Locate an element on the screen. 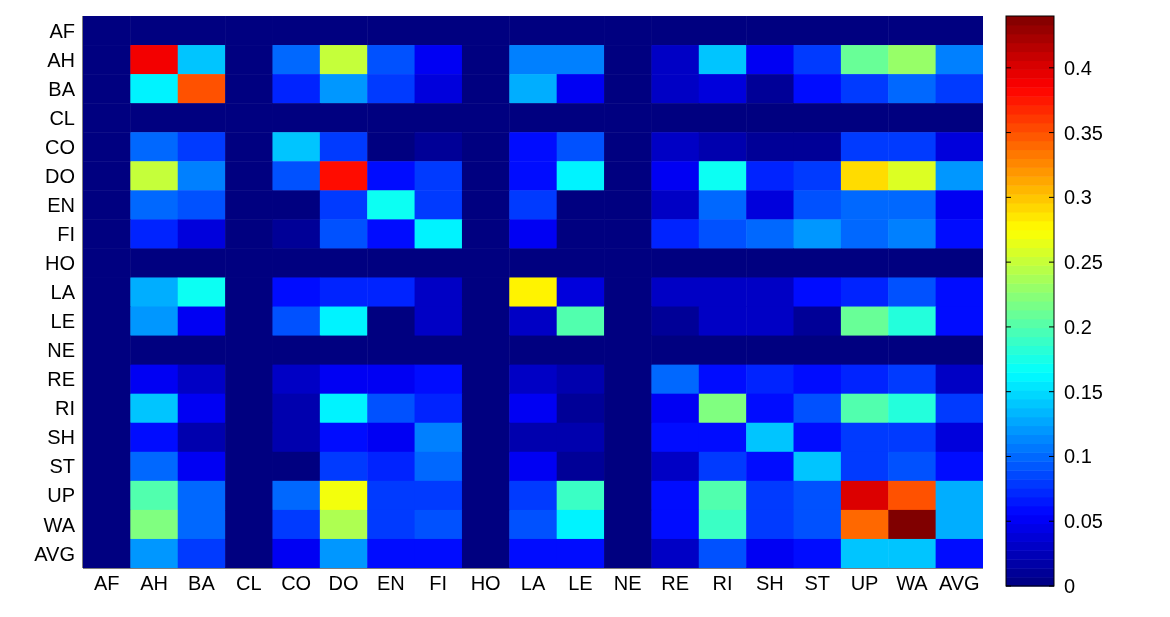  y-tick-label: HO is located at coordinates (60, 263).